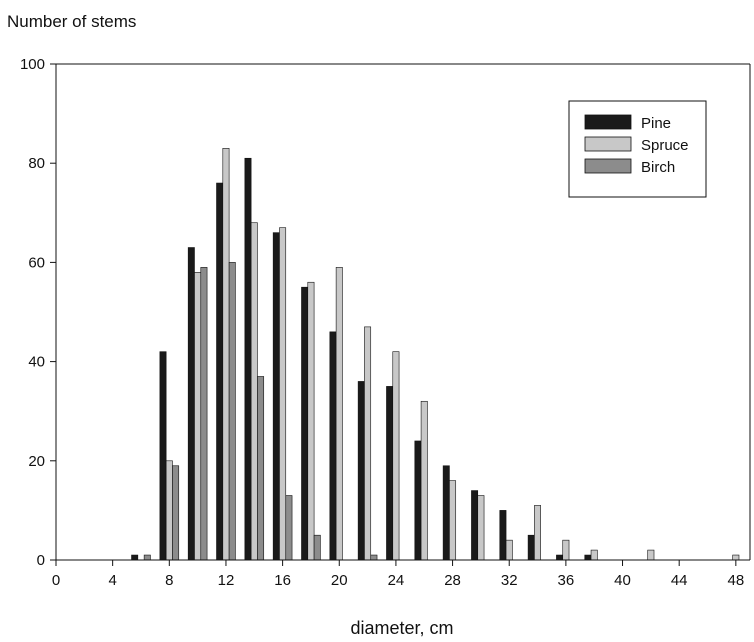  Describe the element at coordinates (608, 166) in the screenshot. I see `legend-swatch-birch` at that location.